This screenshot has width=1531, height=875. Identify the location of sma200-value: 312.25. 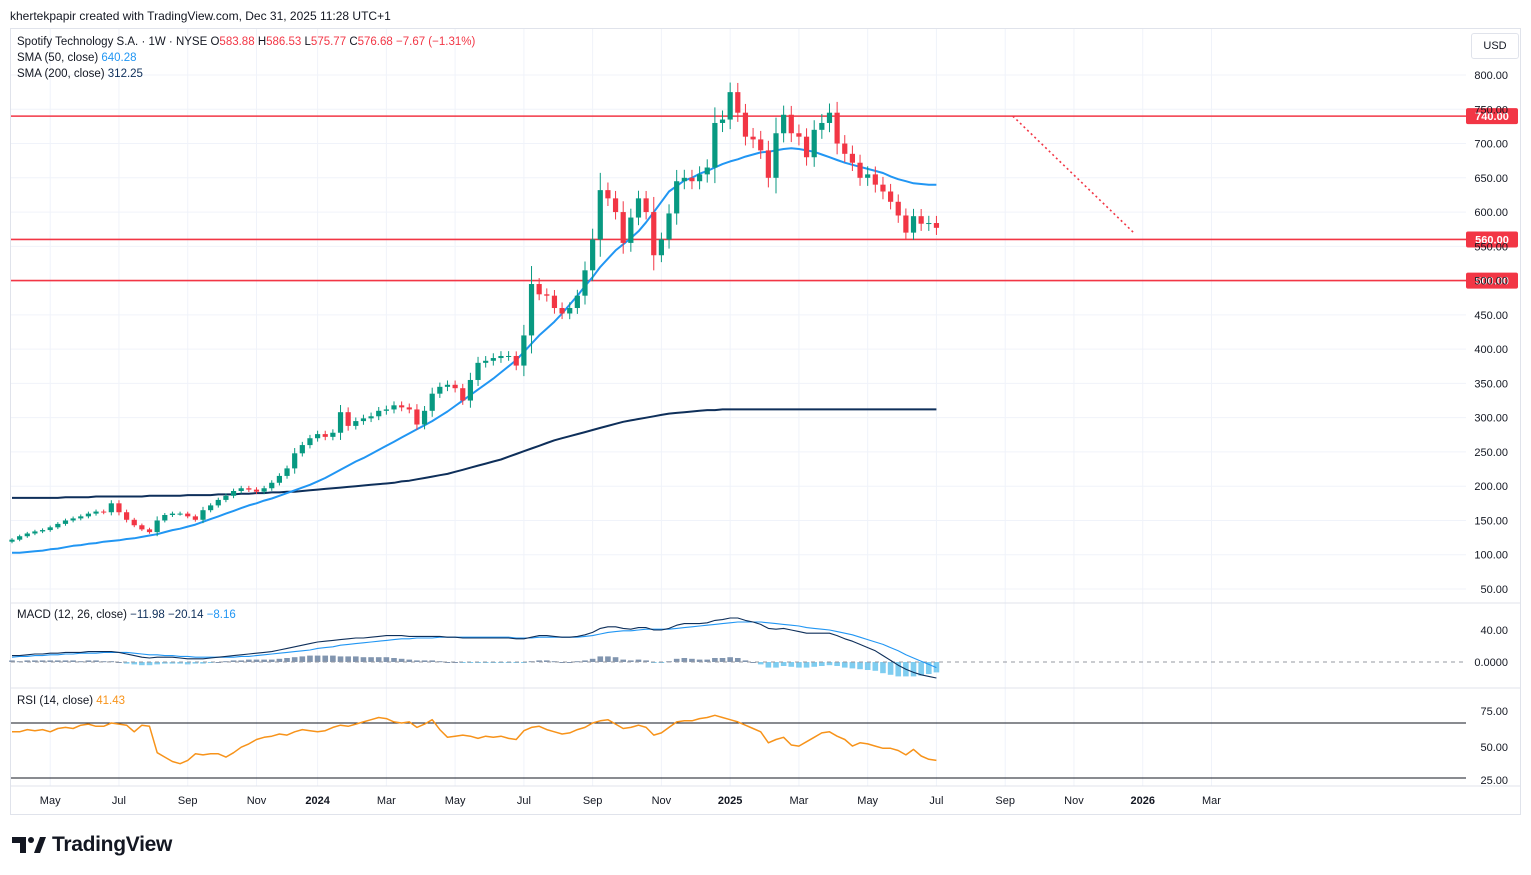
(125, 74).